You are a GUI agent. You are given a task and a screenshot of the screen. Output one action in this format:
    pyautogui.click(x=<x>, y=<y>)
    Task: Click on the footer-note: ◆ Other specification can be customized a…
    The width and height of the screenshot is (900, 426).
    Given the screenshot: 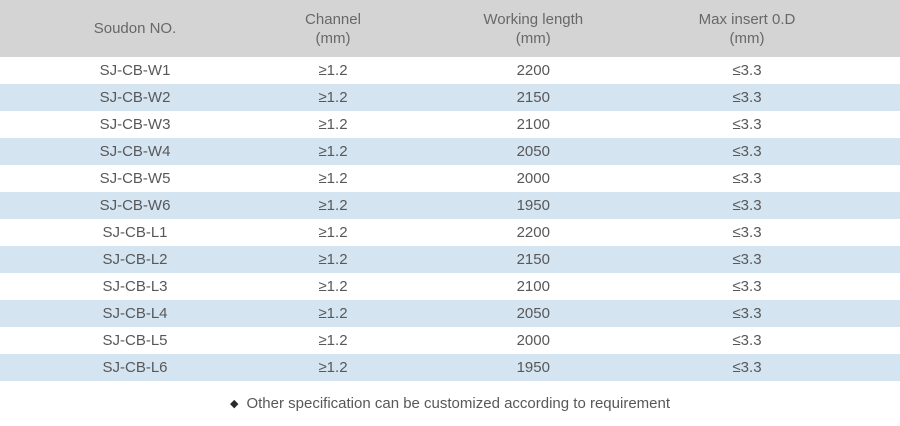 What is the action you would take?
    pyautogui.click(x=450, y=404)
    